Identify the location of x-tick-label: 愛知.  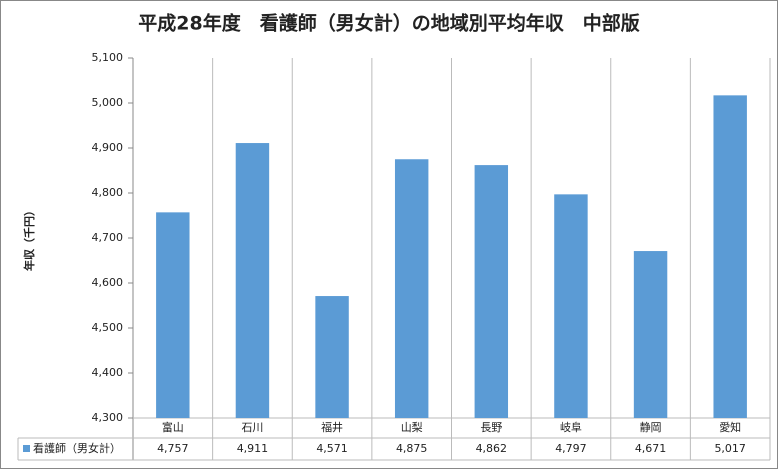
(730, 427).